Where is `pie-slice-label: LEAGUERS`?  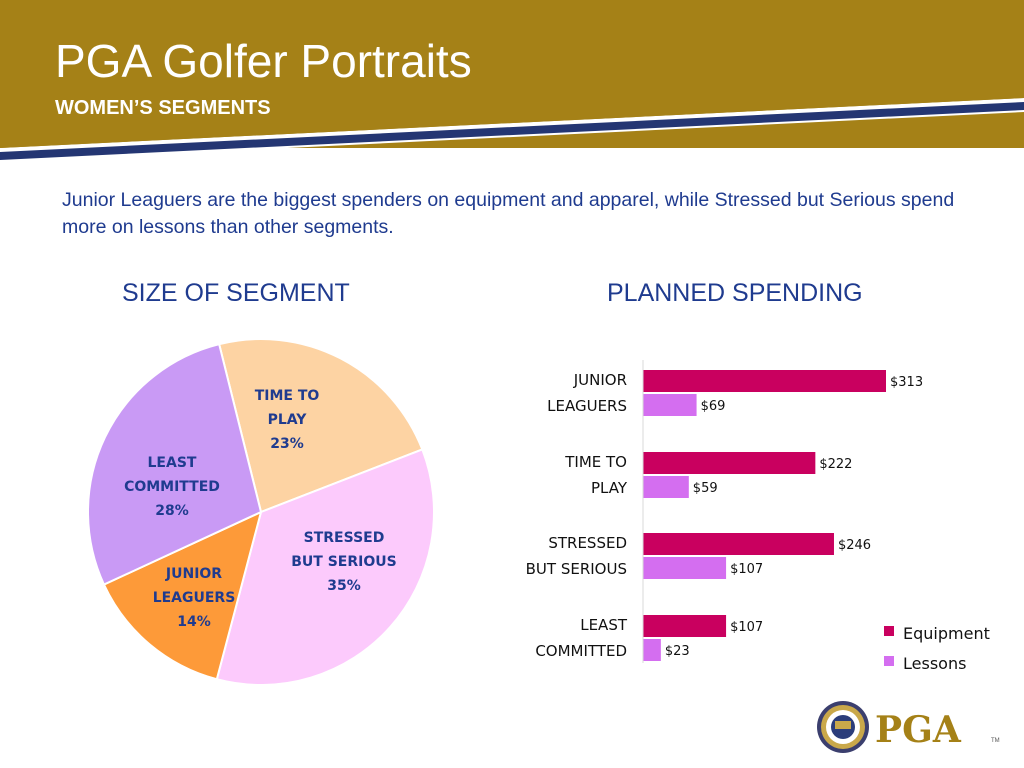
pie-slice-label: LEAGUERS is located at coordinates (194, 598).